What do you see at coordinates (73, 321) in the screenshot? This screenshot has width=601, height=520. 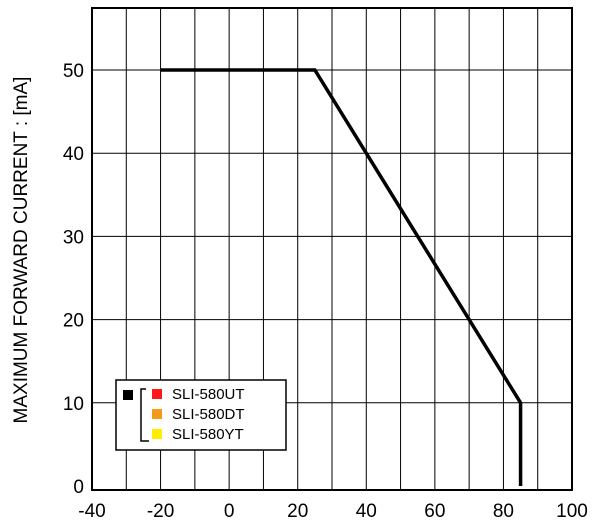 I see `y-tick-label: 20` at bounding box center [73, 321].